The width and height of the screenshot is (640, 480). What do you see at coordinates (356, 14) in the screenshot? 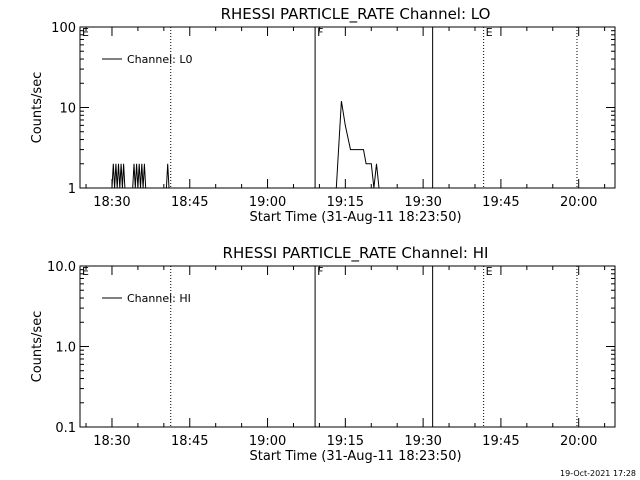
I see `chart-title: RHESSI PARTICLE_RATE Channel: LO` at bounding box center [356, 14].